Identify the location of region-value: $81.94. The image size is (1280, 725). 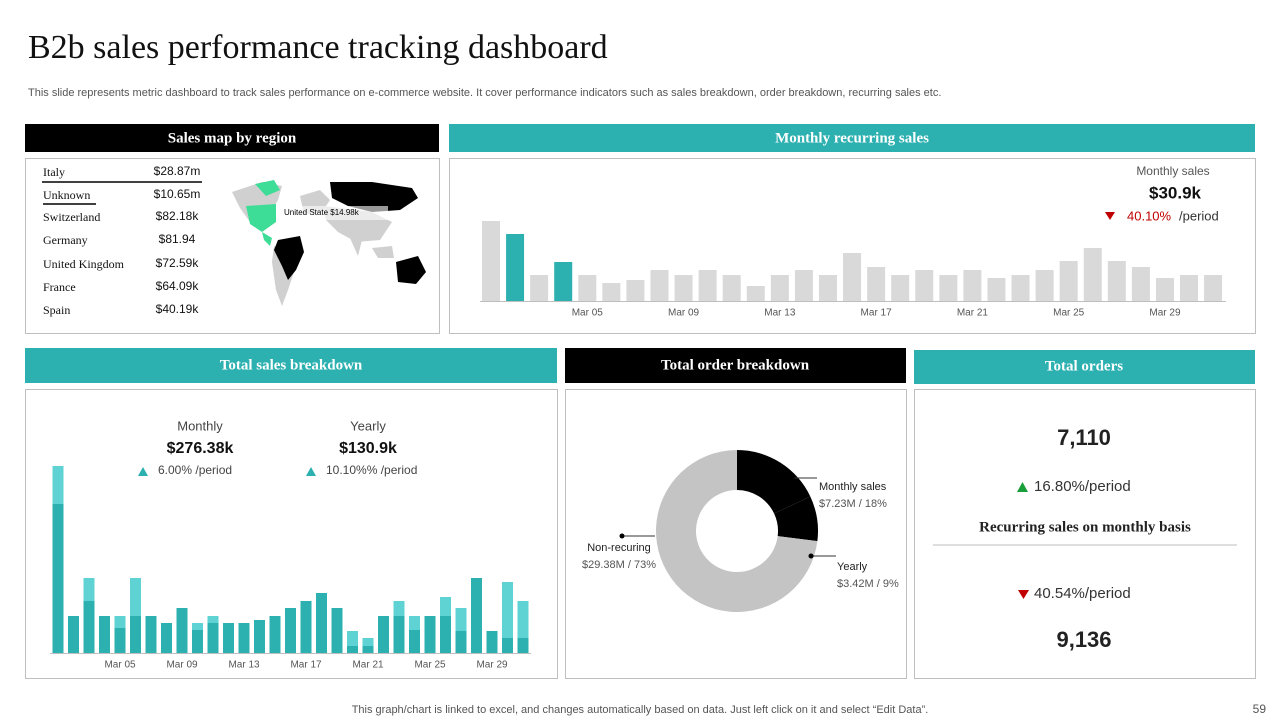
(177, 239).